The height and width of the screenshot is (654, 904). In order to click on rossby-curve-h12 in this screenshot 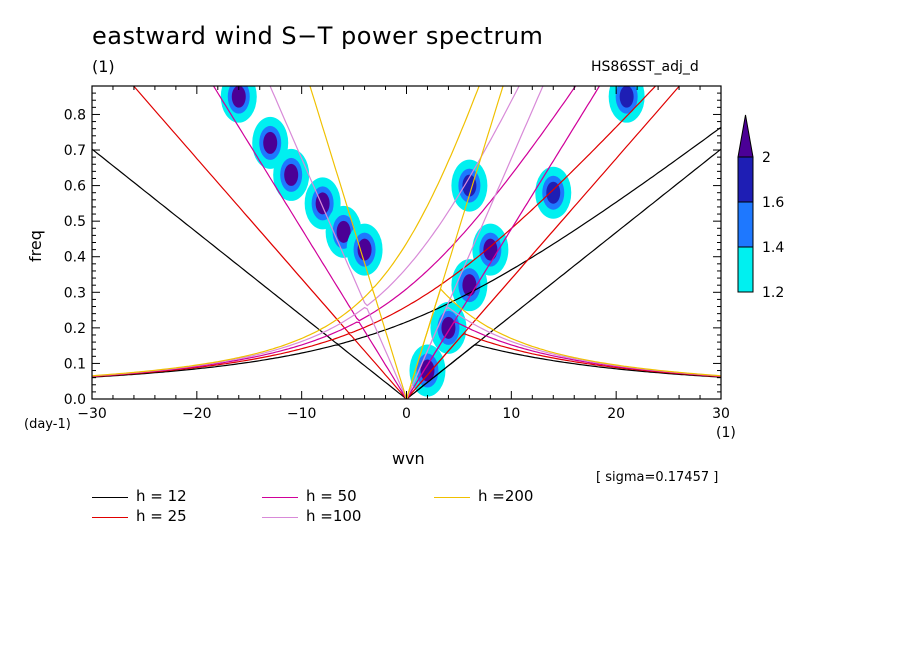, I will do `click(406, 371)`.